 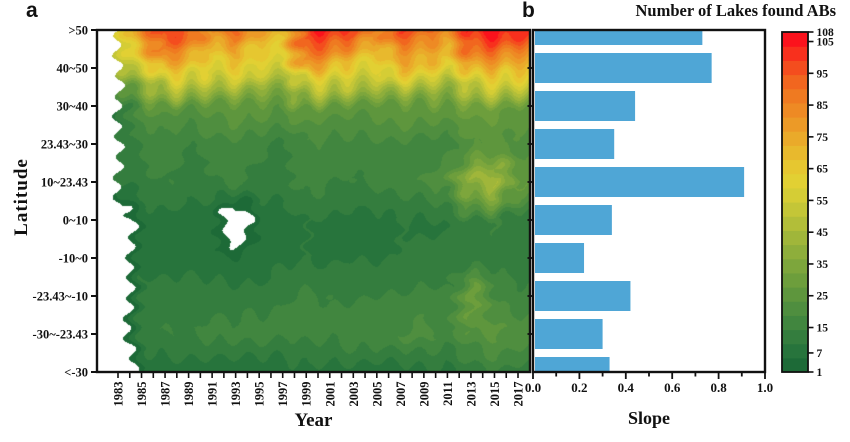 What do you see at coordinates (823, 170) in the screenshot?
I see `colorbar-tick-label: 65` at bounding box center [823, 170].